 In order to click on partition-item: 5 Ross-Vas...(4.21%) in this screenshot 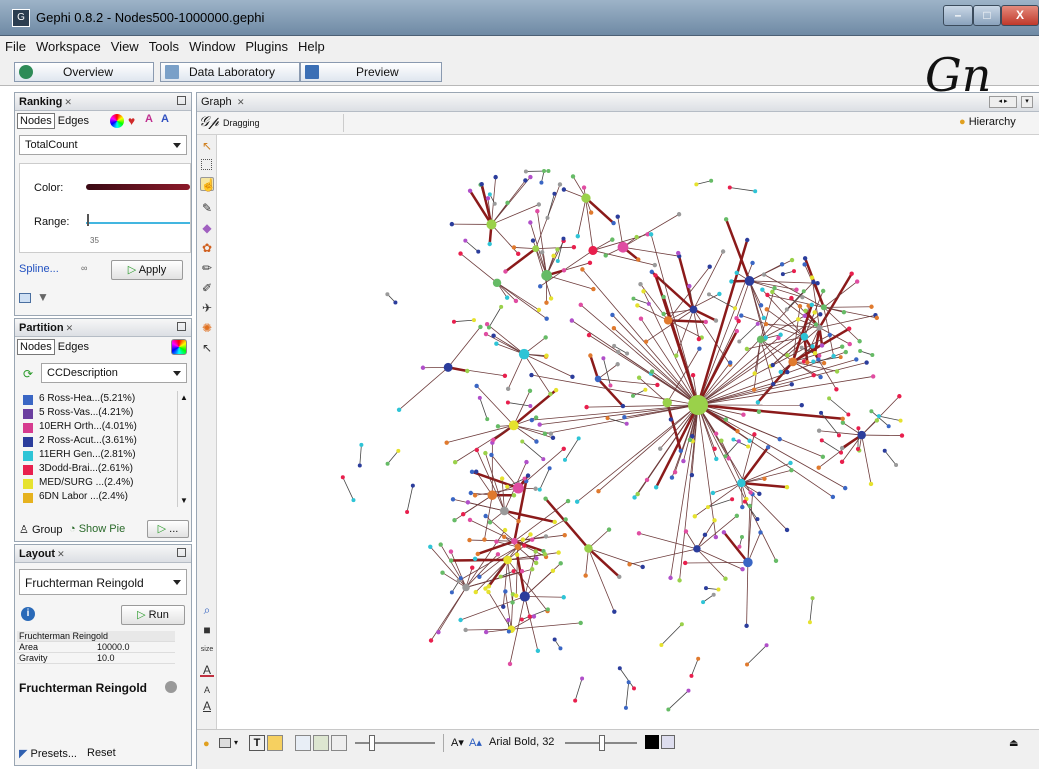, I will do `click(103, 413)`.